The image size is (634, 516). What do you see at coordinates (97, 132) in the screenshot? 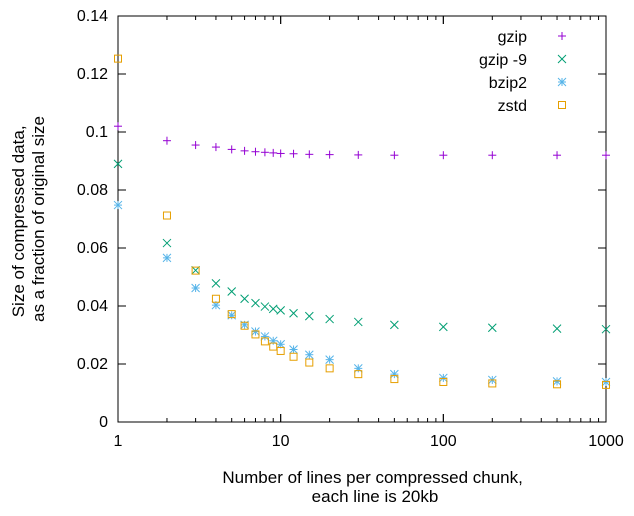
I see `y-tick-label: 0.1` at bounding box center [97, 132].